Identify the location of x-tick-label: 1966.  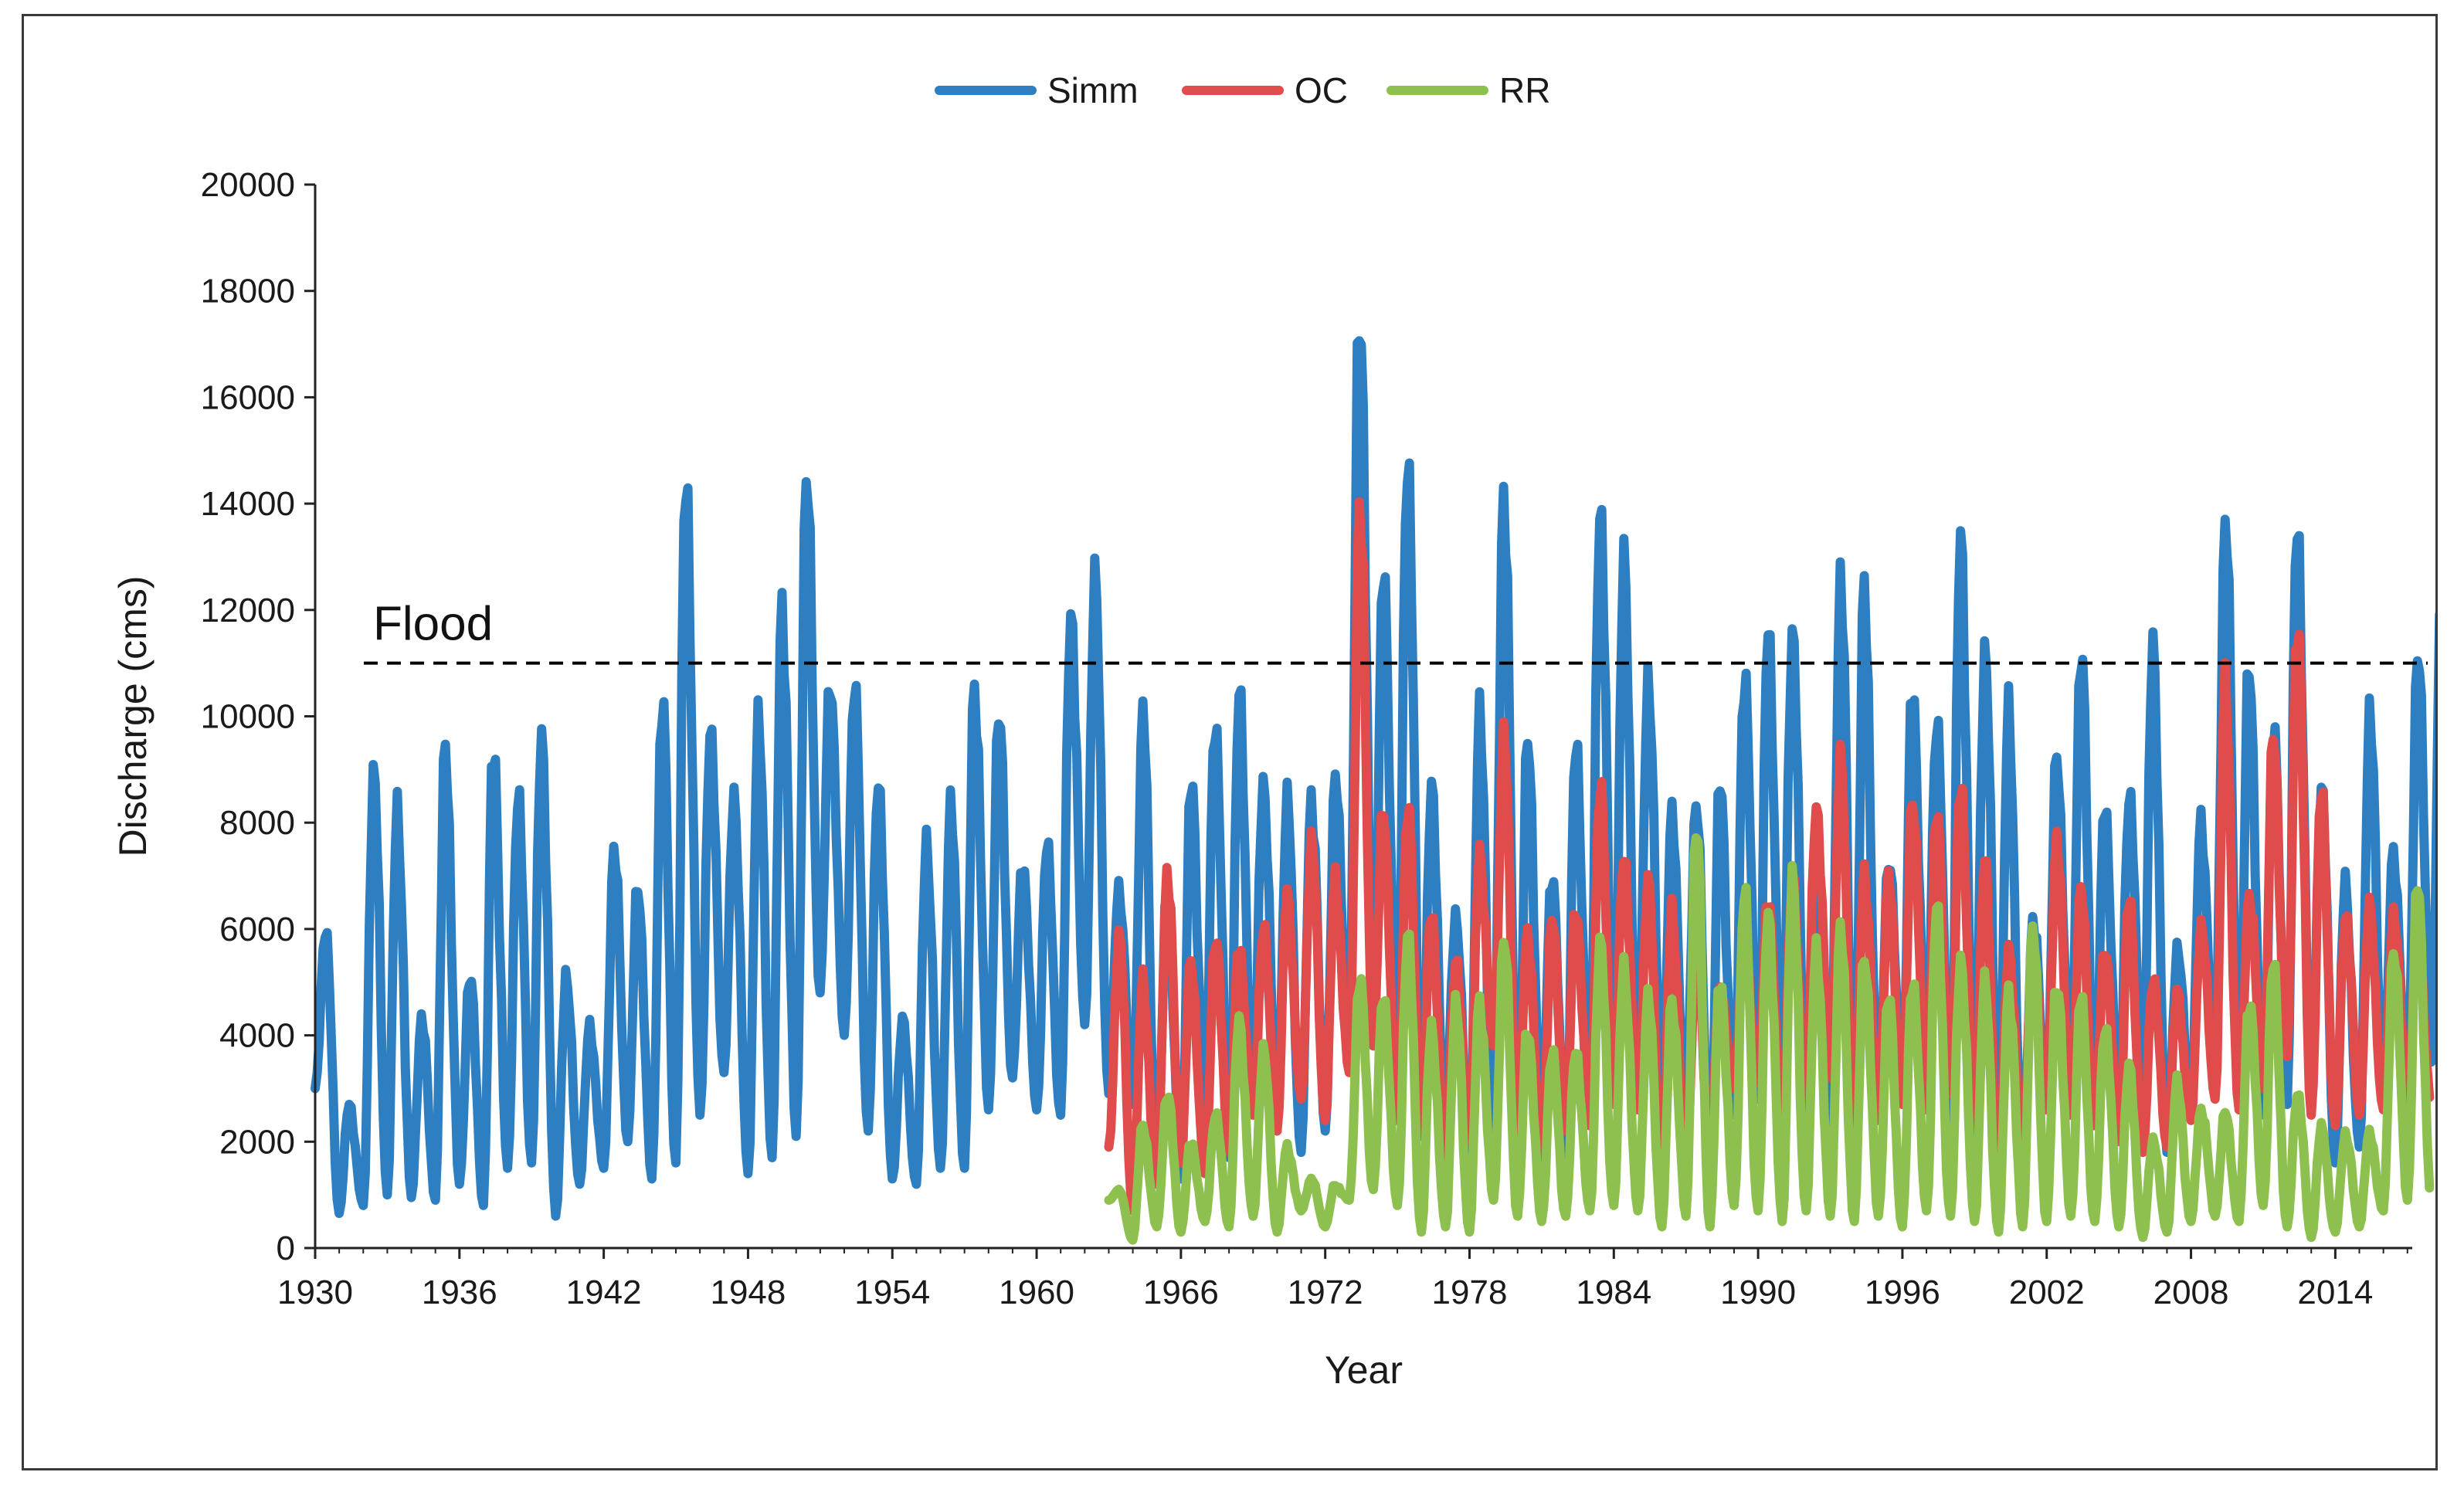
(1181, 1292).